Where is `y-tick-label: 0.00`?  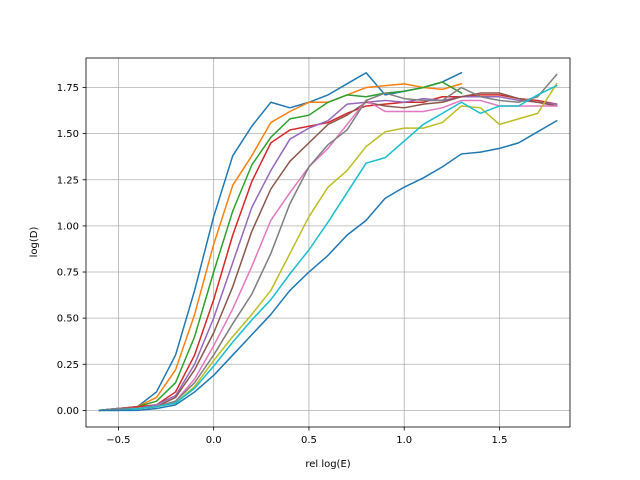
y-tick-label: 0.00 is located at coordinates (68, 411).